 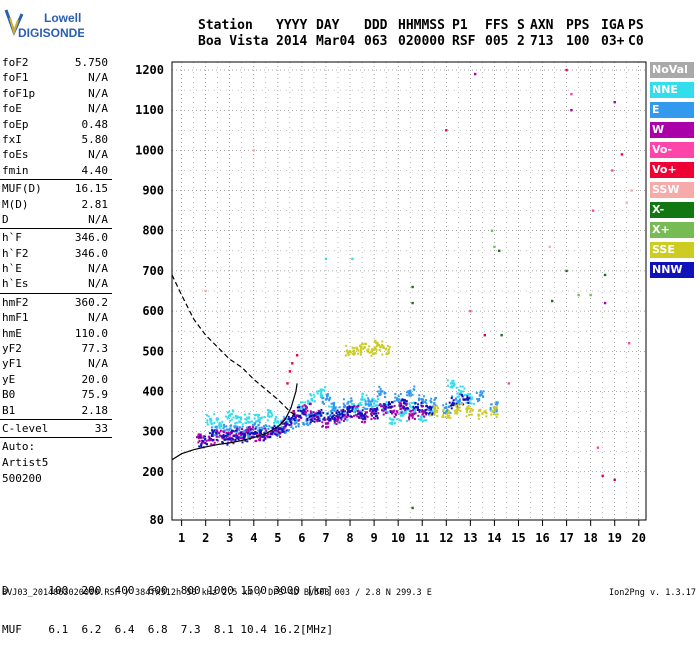 I want to click on param-row: hmF1 N/A, so click(x=56, y=317).